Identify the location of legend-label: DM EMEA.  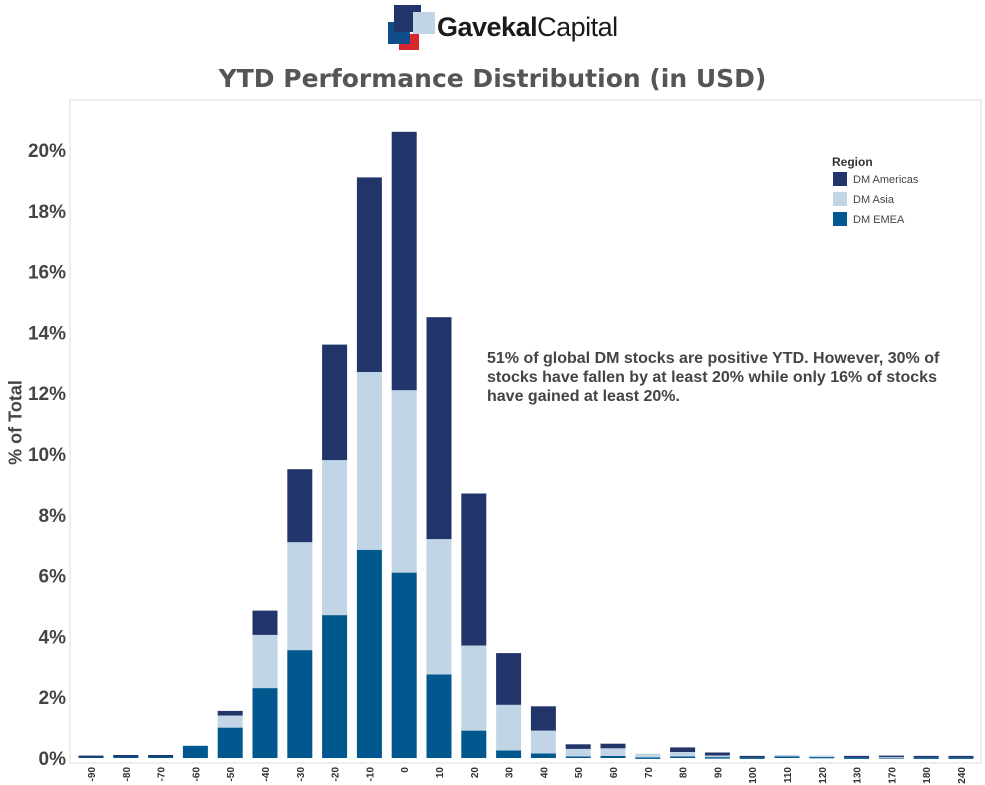
(879, 220).